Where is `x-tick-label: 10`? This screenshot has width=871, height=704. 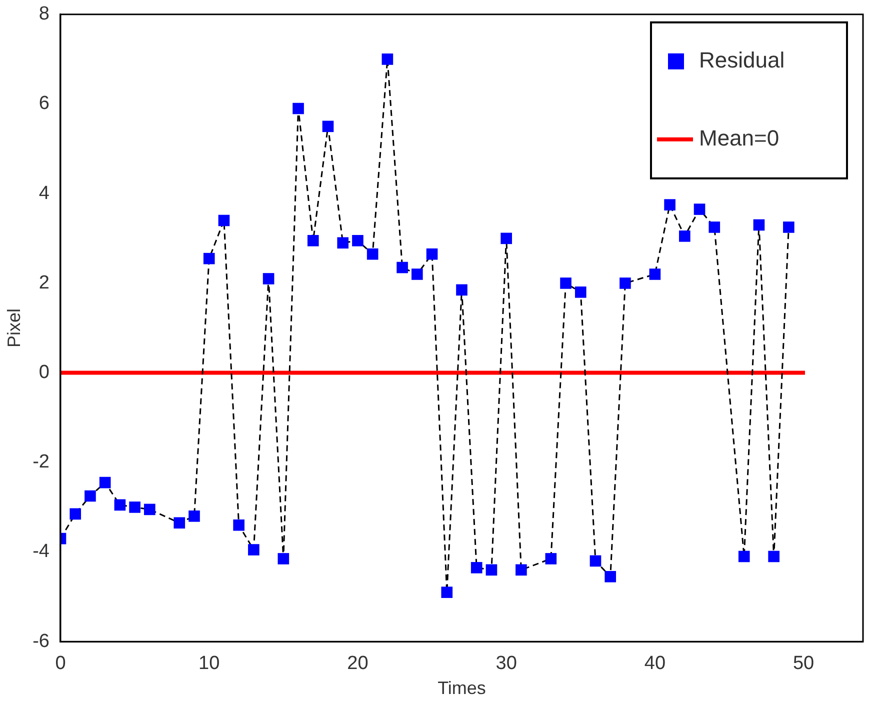 x-tick-label: 10 is located at coordinates (209, 663).